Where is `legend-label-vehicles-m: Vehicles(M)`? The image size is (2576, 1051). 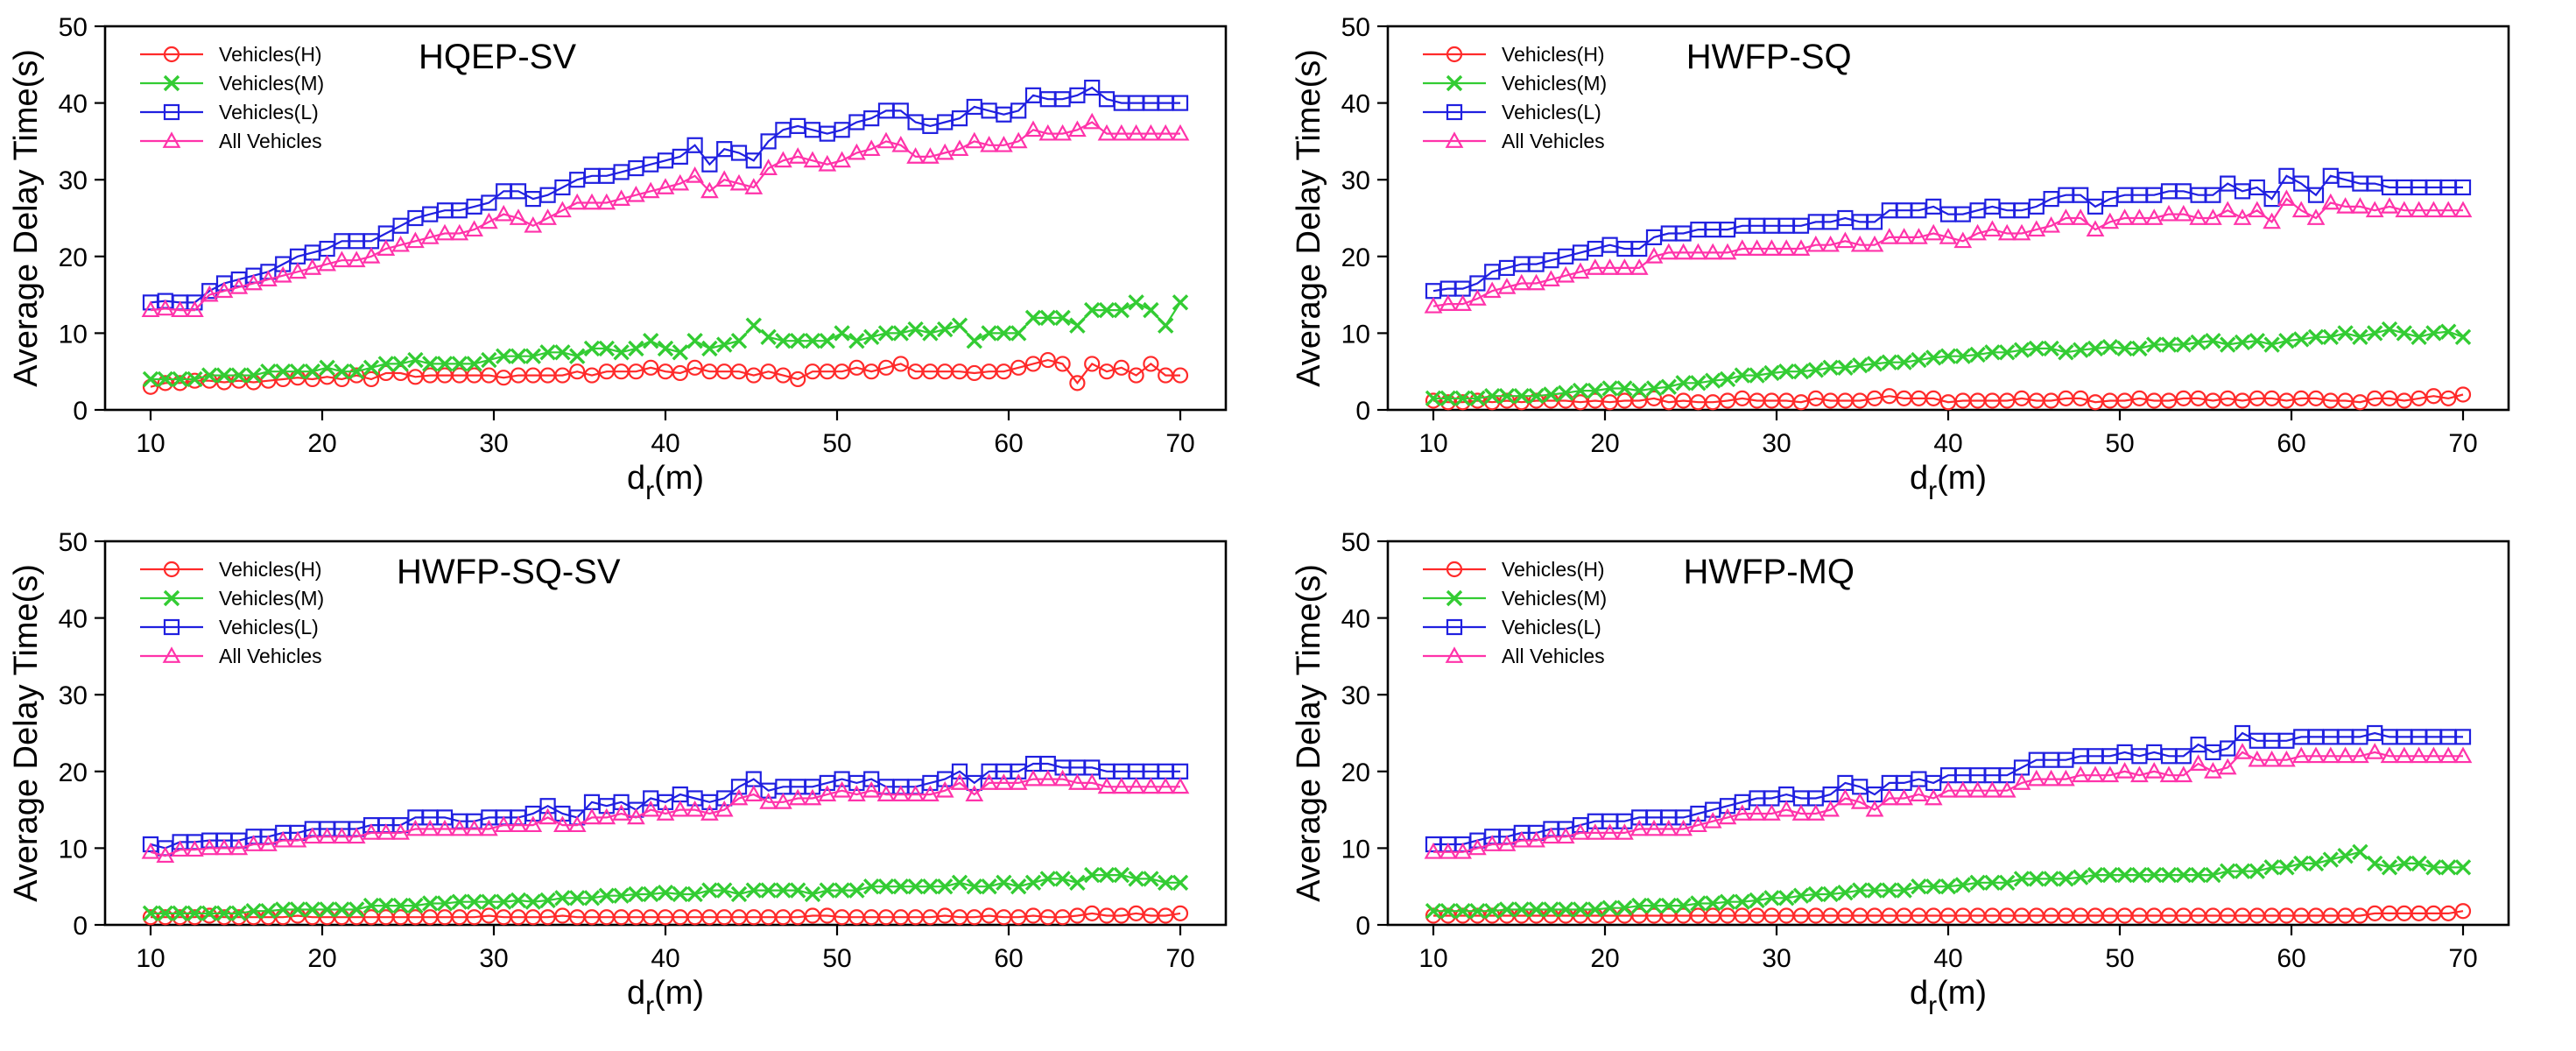 legend-label-vehicles-m: Vehicles(M) is located at coordinates (1554, 83).